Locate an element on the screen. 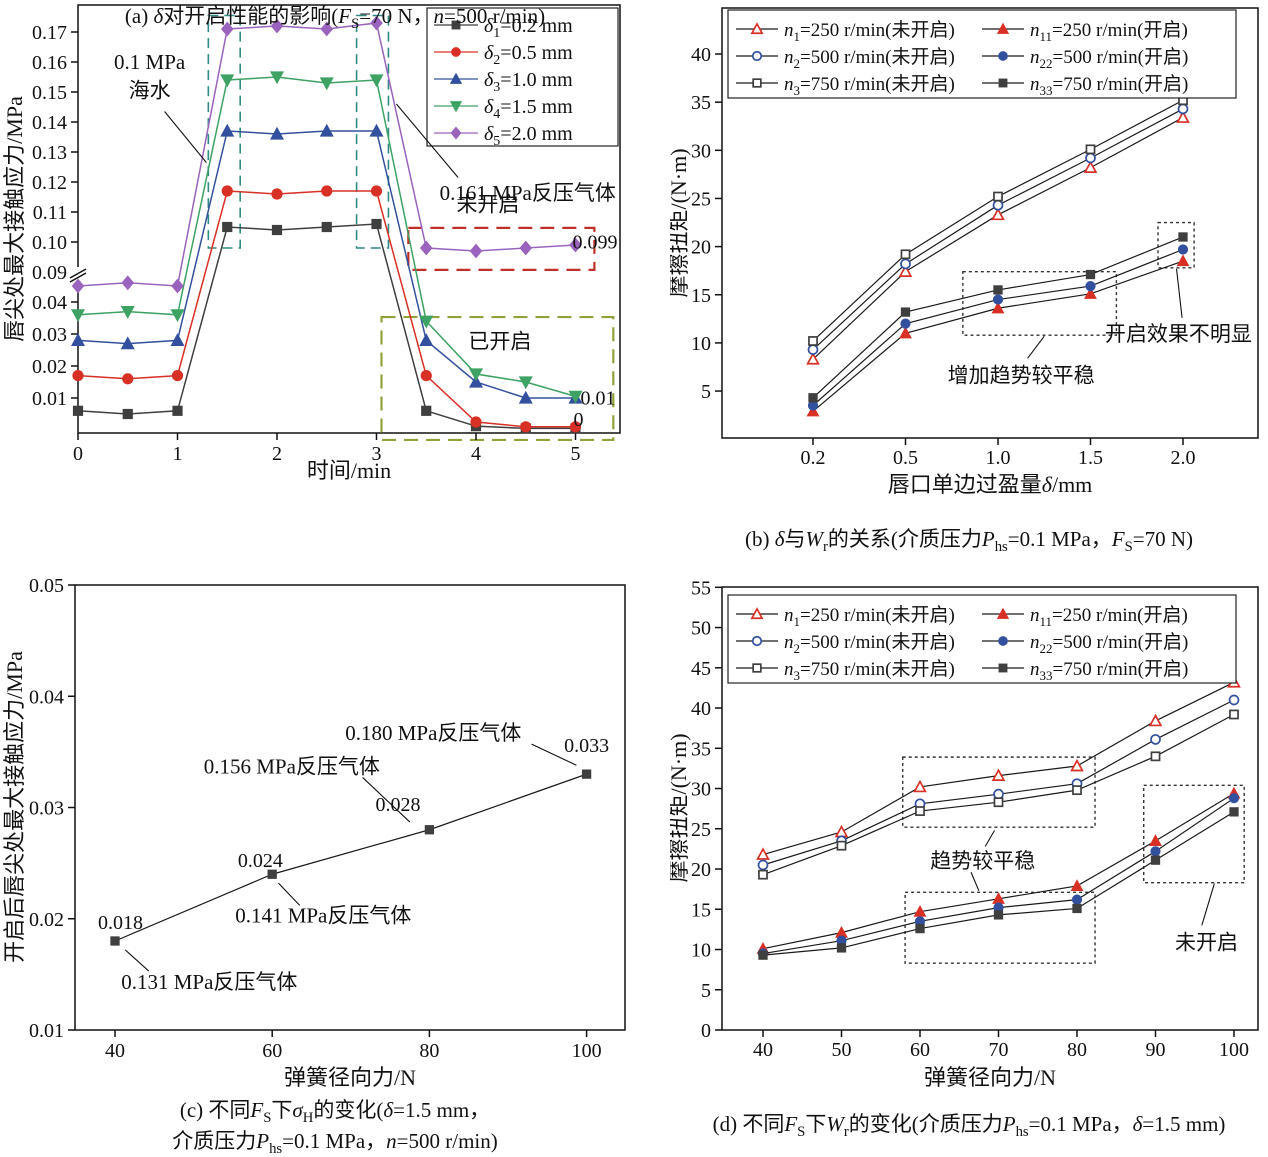  annotation-text: 开启效果不明显 is located at coordinates (1178, 334).